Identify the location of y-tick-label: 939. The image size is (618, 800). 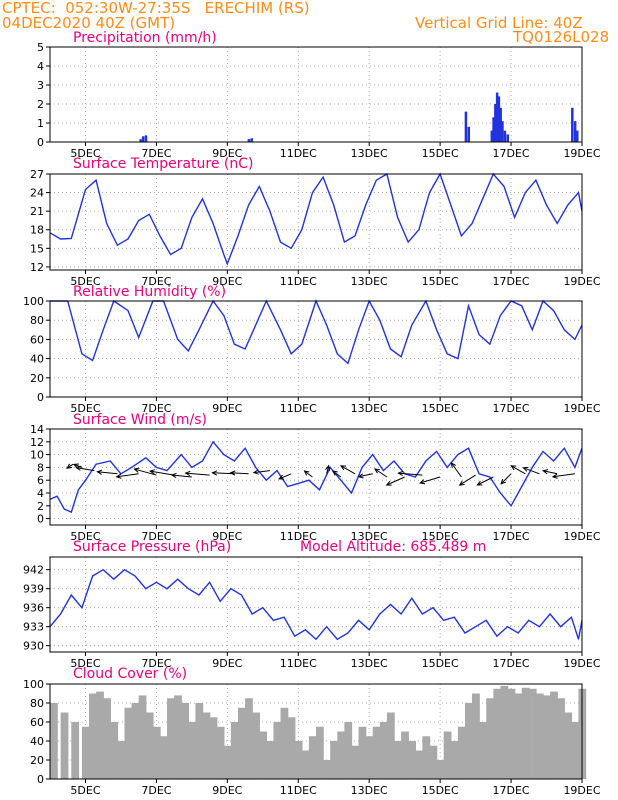
(33, 589).